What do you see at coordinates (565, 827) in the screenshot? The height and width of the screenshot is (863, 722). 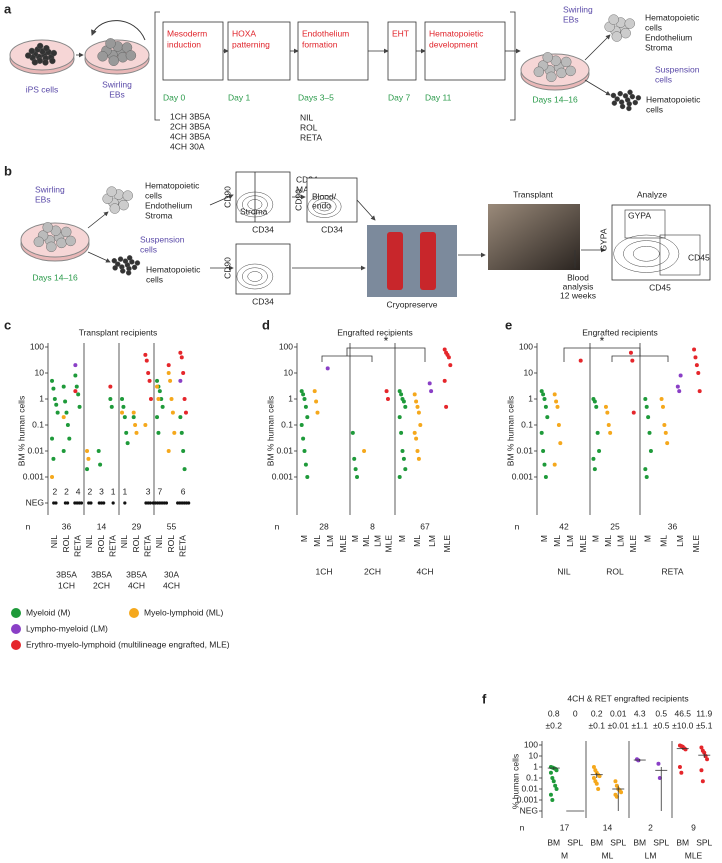 I see `n-value: 17` at bounding box center [565, 827].